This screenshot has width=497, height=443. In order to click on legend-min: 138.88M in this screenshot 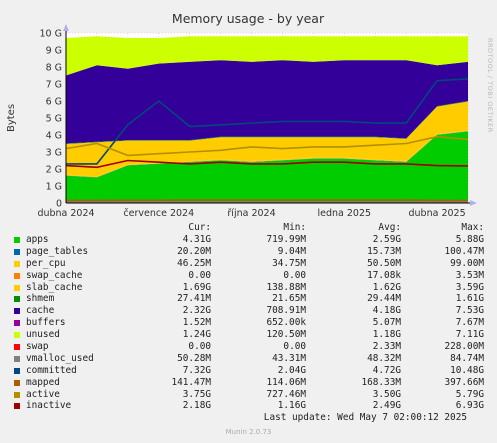, I will do `click(286, 287)`.